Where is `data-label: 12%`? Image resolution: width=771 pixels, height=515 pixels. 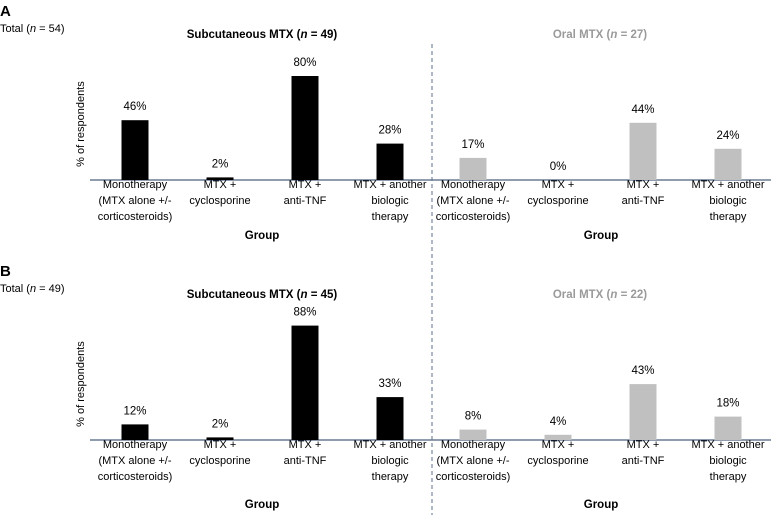
data-label: 12% is located at coordinates (134, 411).